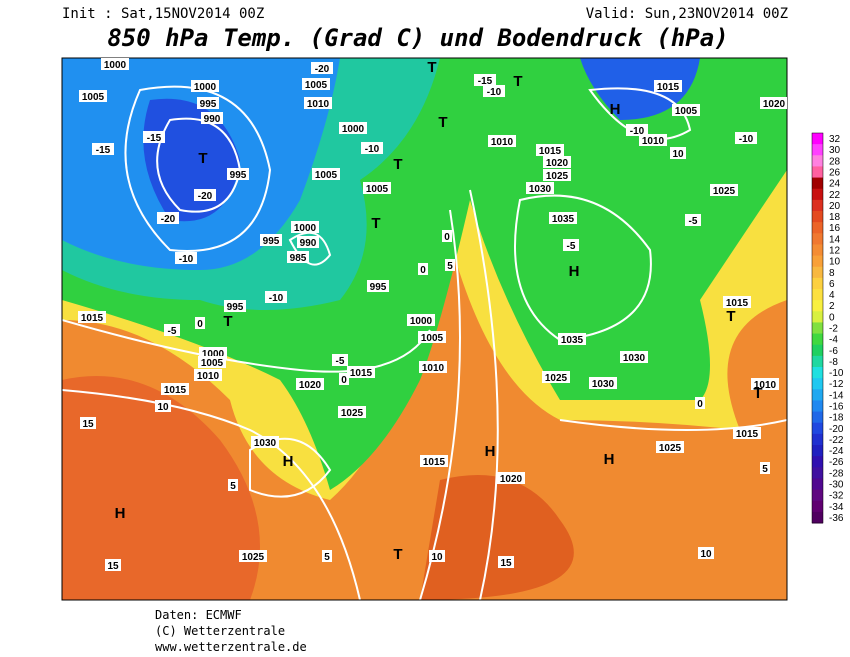 The height and width of the screenshot is (657, 850). Describe the element at coordinates (835, 251) in the screenshot. I see `colorbar-label: 12` at that location.